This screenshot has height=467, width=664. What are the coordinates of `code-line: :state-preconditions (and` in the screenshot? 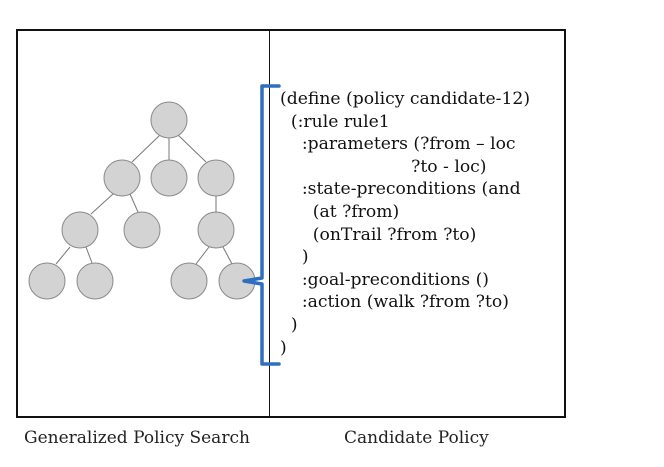 It's located at (400, 189).